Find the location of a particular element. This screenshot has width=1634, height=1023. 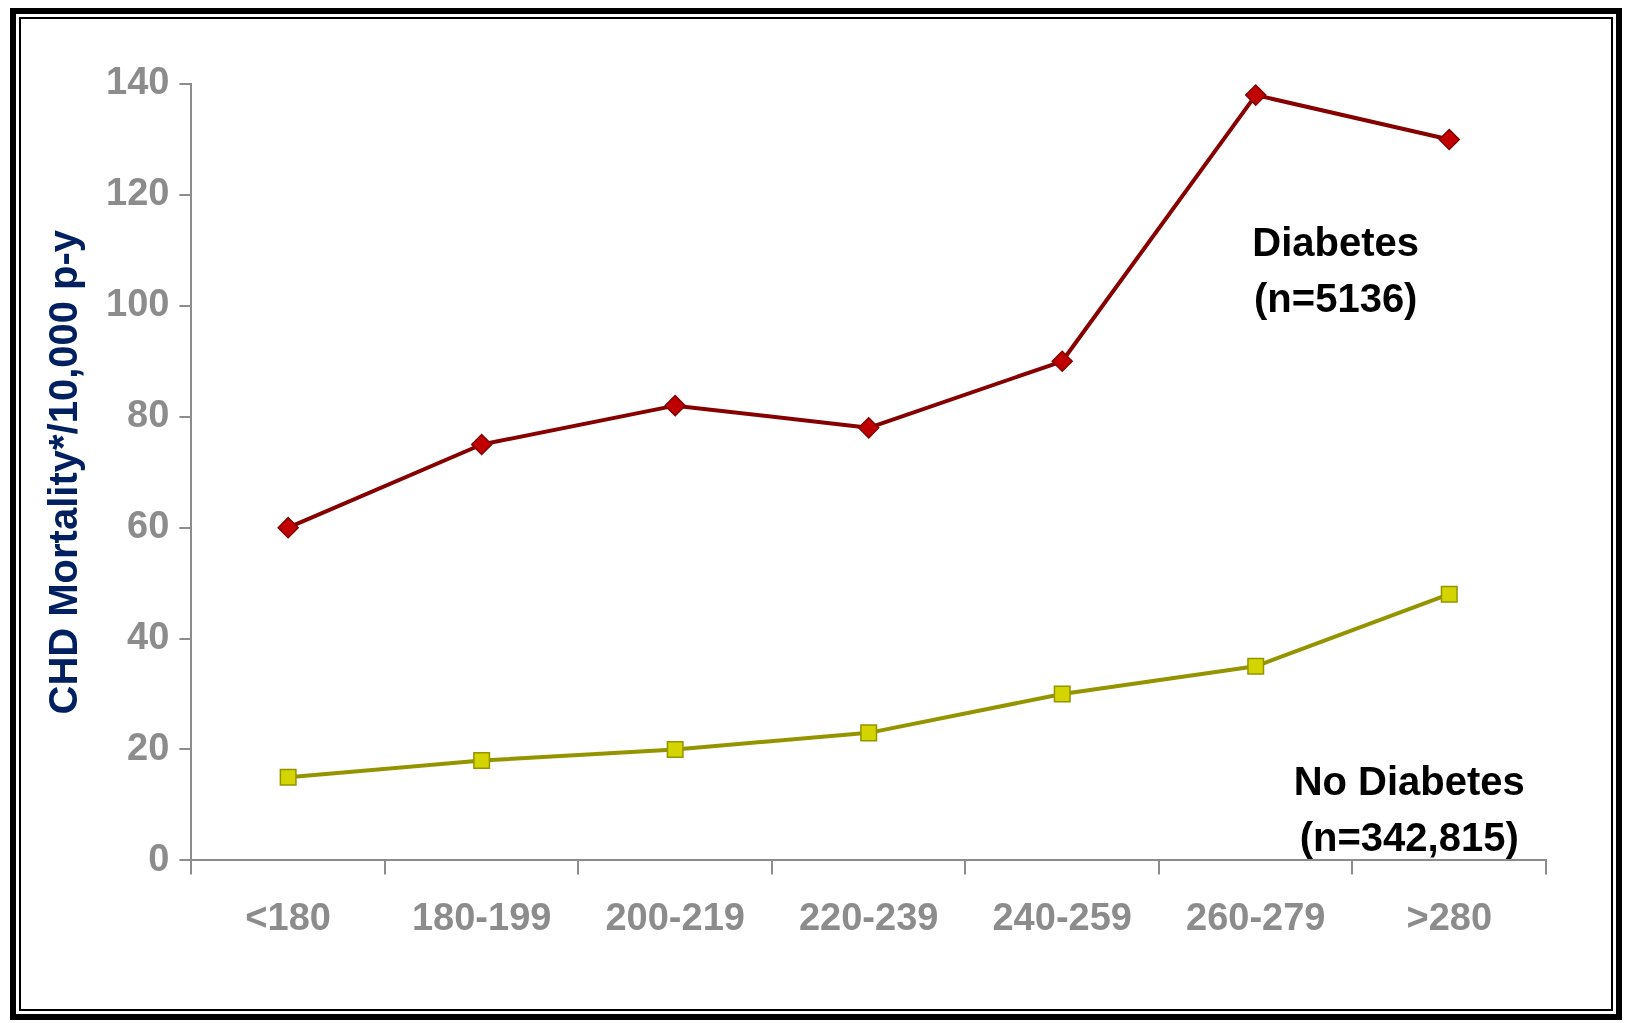

text: No Diabetes (n=342,815) is located at coordinates (1409, 809).